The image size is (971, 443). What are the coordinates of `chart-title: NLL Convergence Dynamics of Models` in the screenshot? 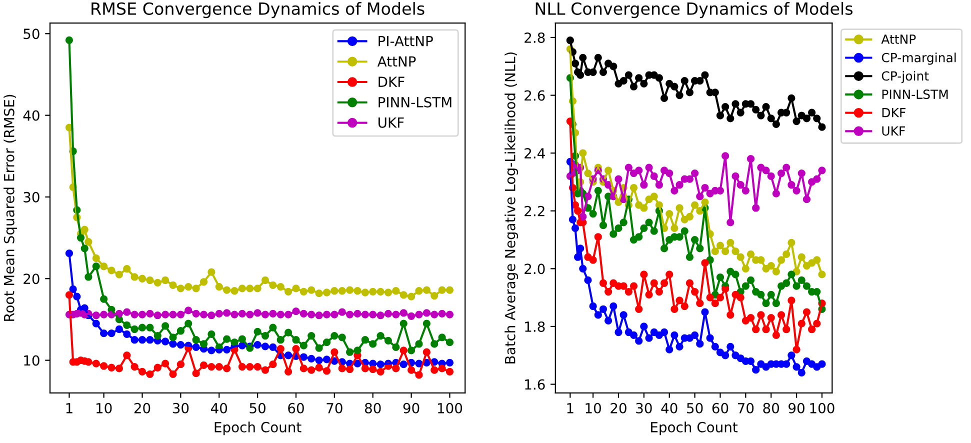 It's located at (694, 10).